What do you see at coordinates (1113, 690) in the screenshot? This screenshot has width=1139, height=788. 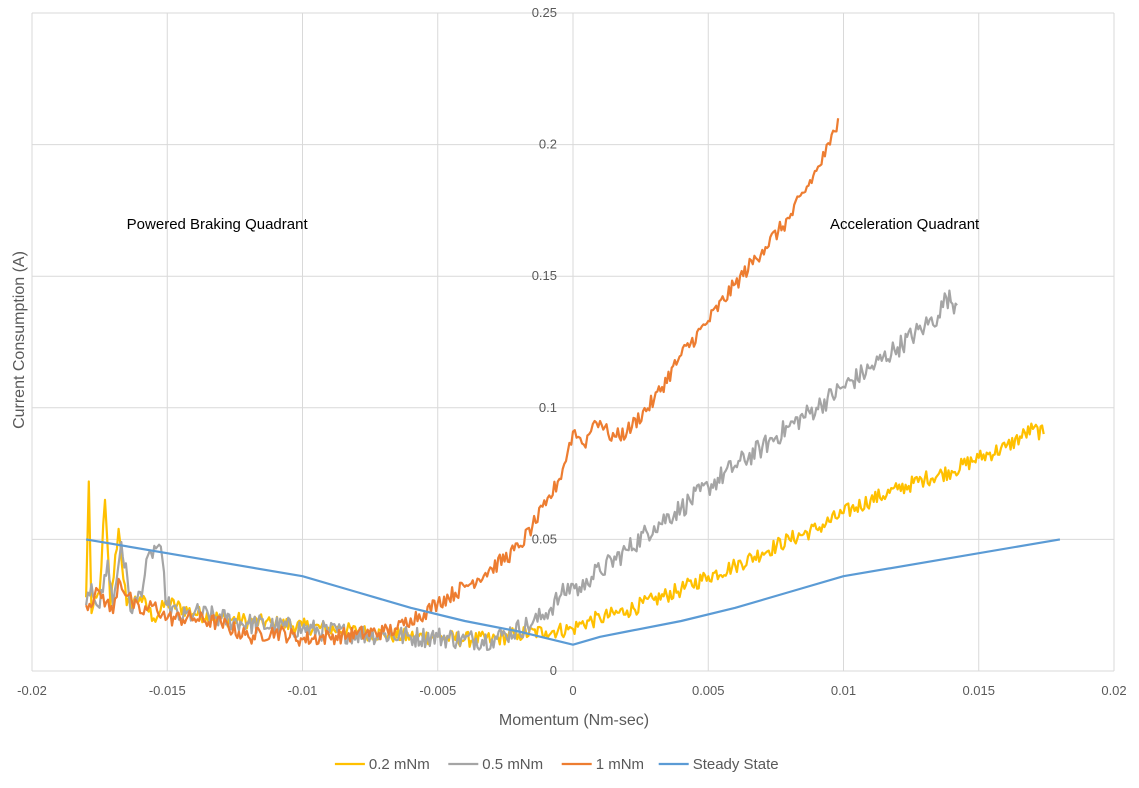 I see `x-tick-label: 0.02` at bounding box center [1113, 690].